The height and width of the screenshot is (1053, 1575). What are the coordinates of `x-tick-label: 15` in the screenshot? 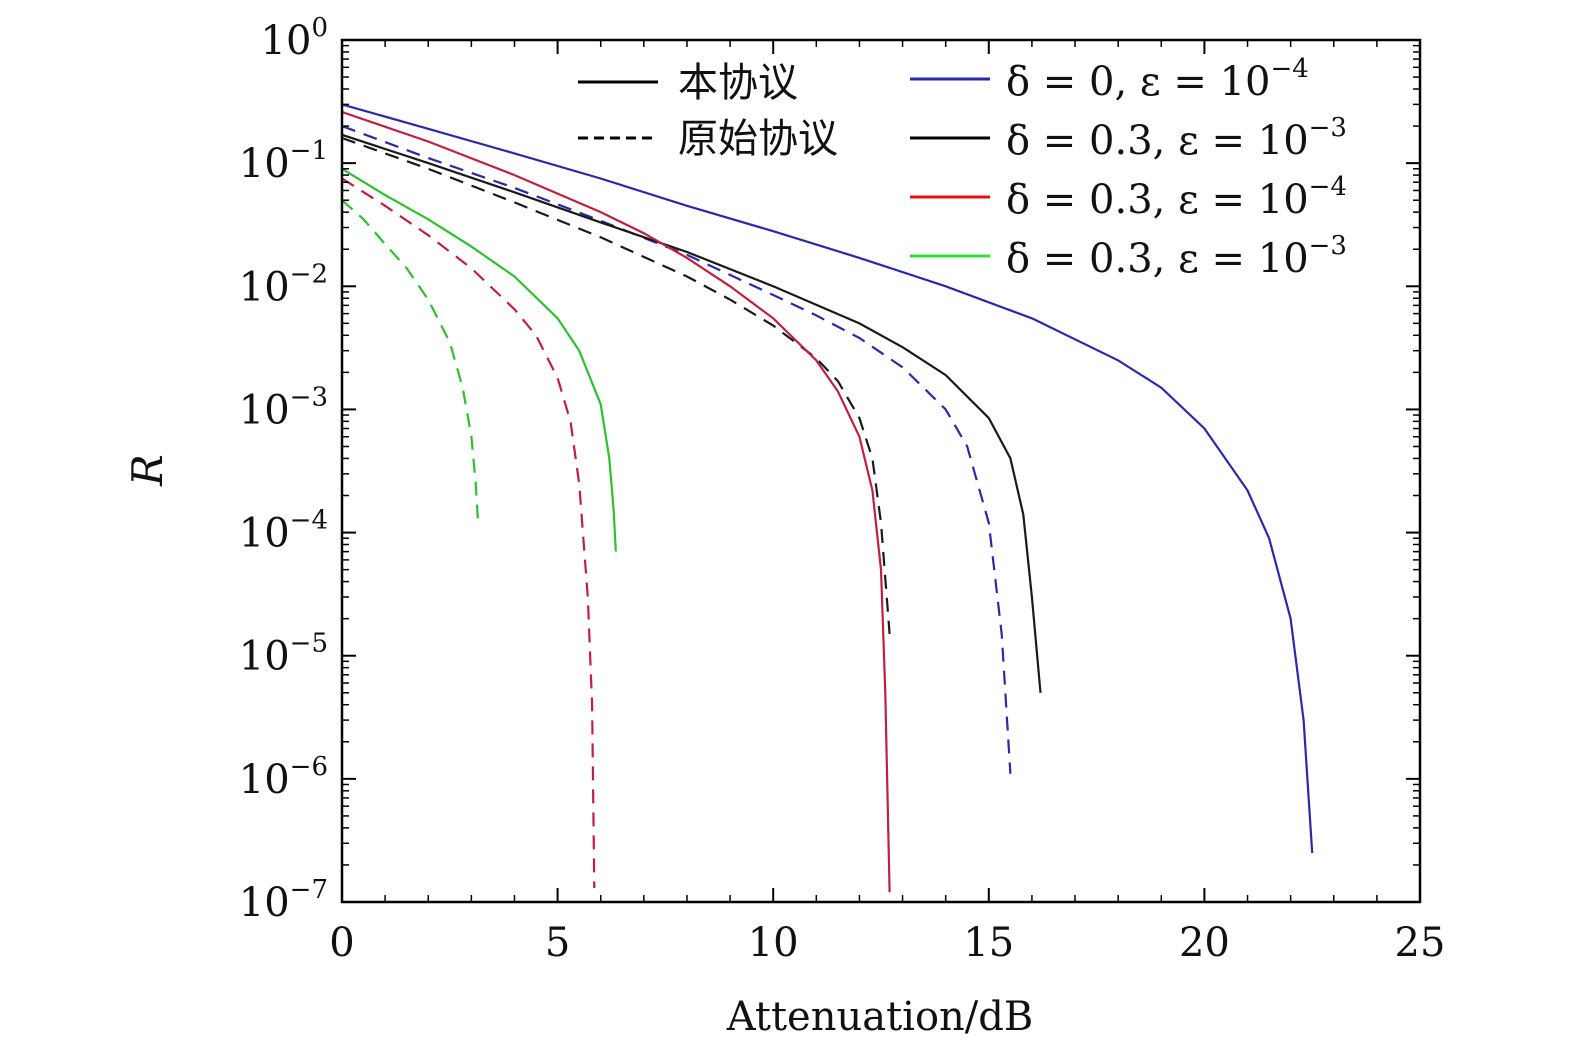 It's located at (988, 943).